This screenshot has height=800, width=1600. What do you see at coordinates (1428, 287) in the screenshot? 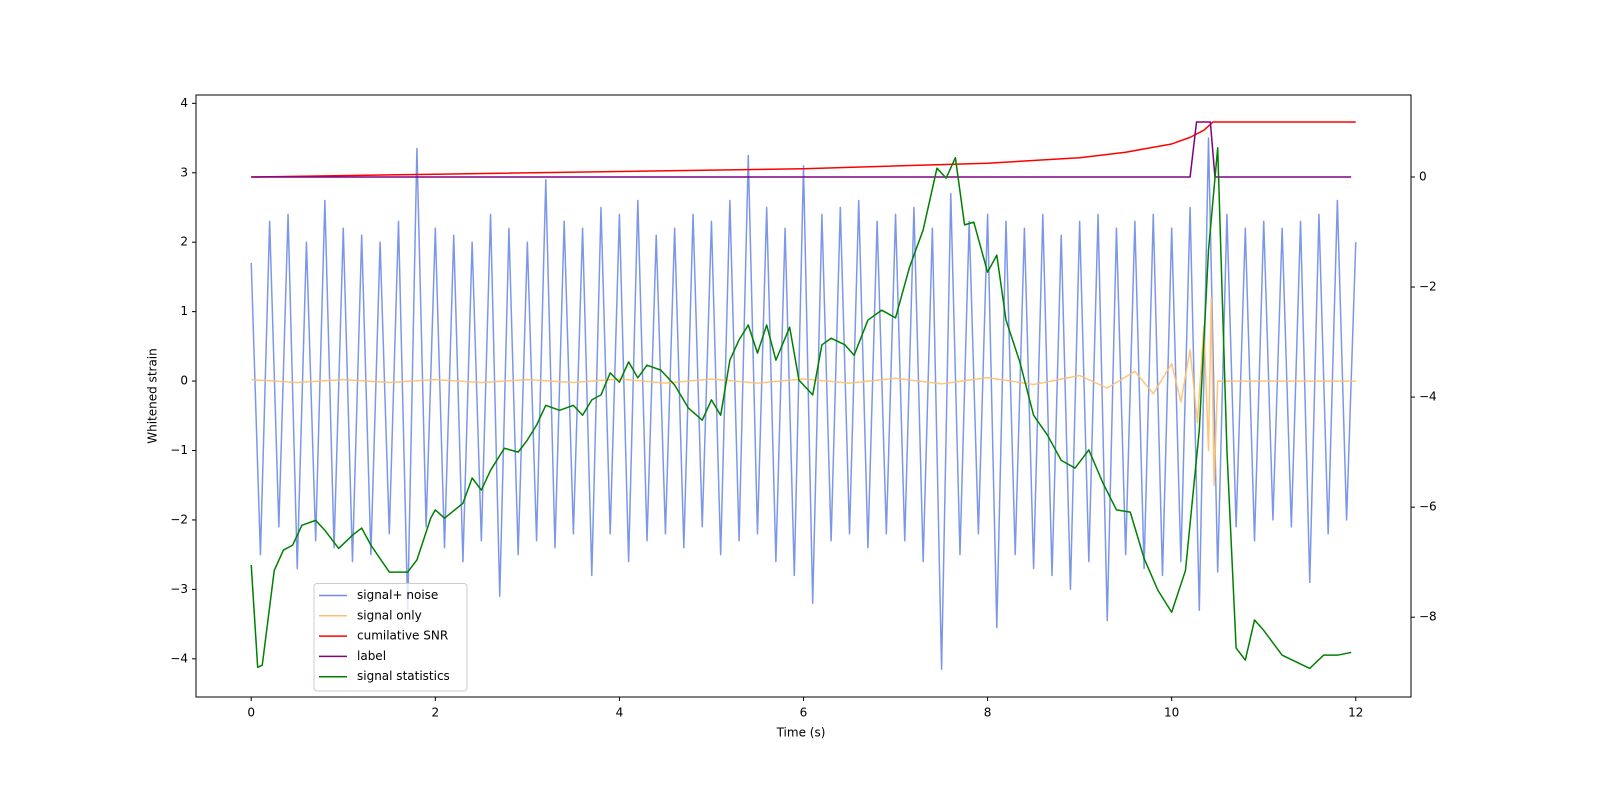
I see `y2-tick-label: −2` at bounding box center [1428, 287].